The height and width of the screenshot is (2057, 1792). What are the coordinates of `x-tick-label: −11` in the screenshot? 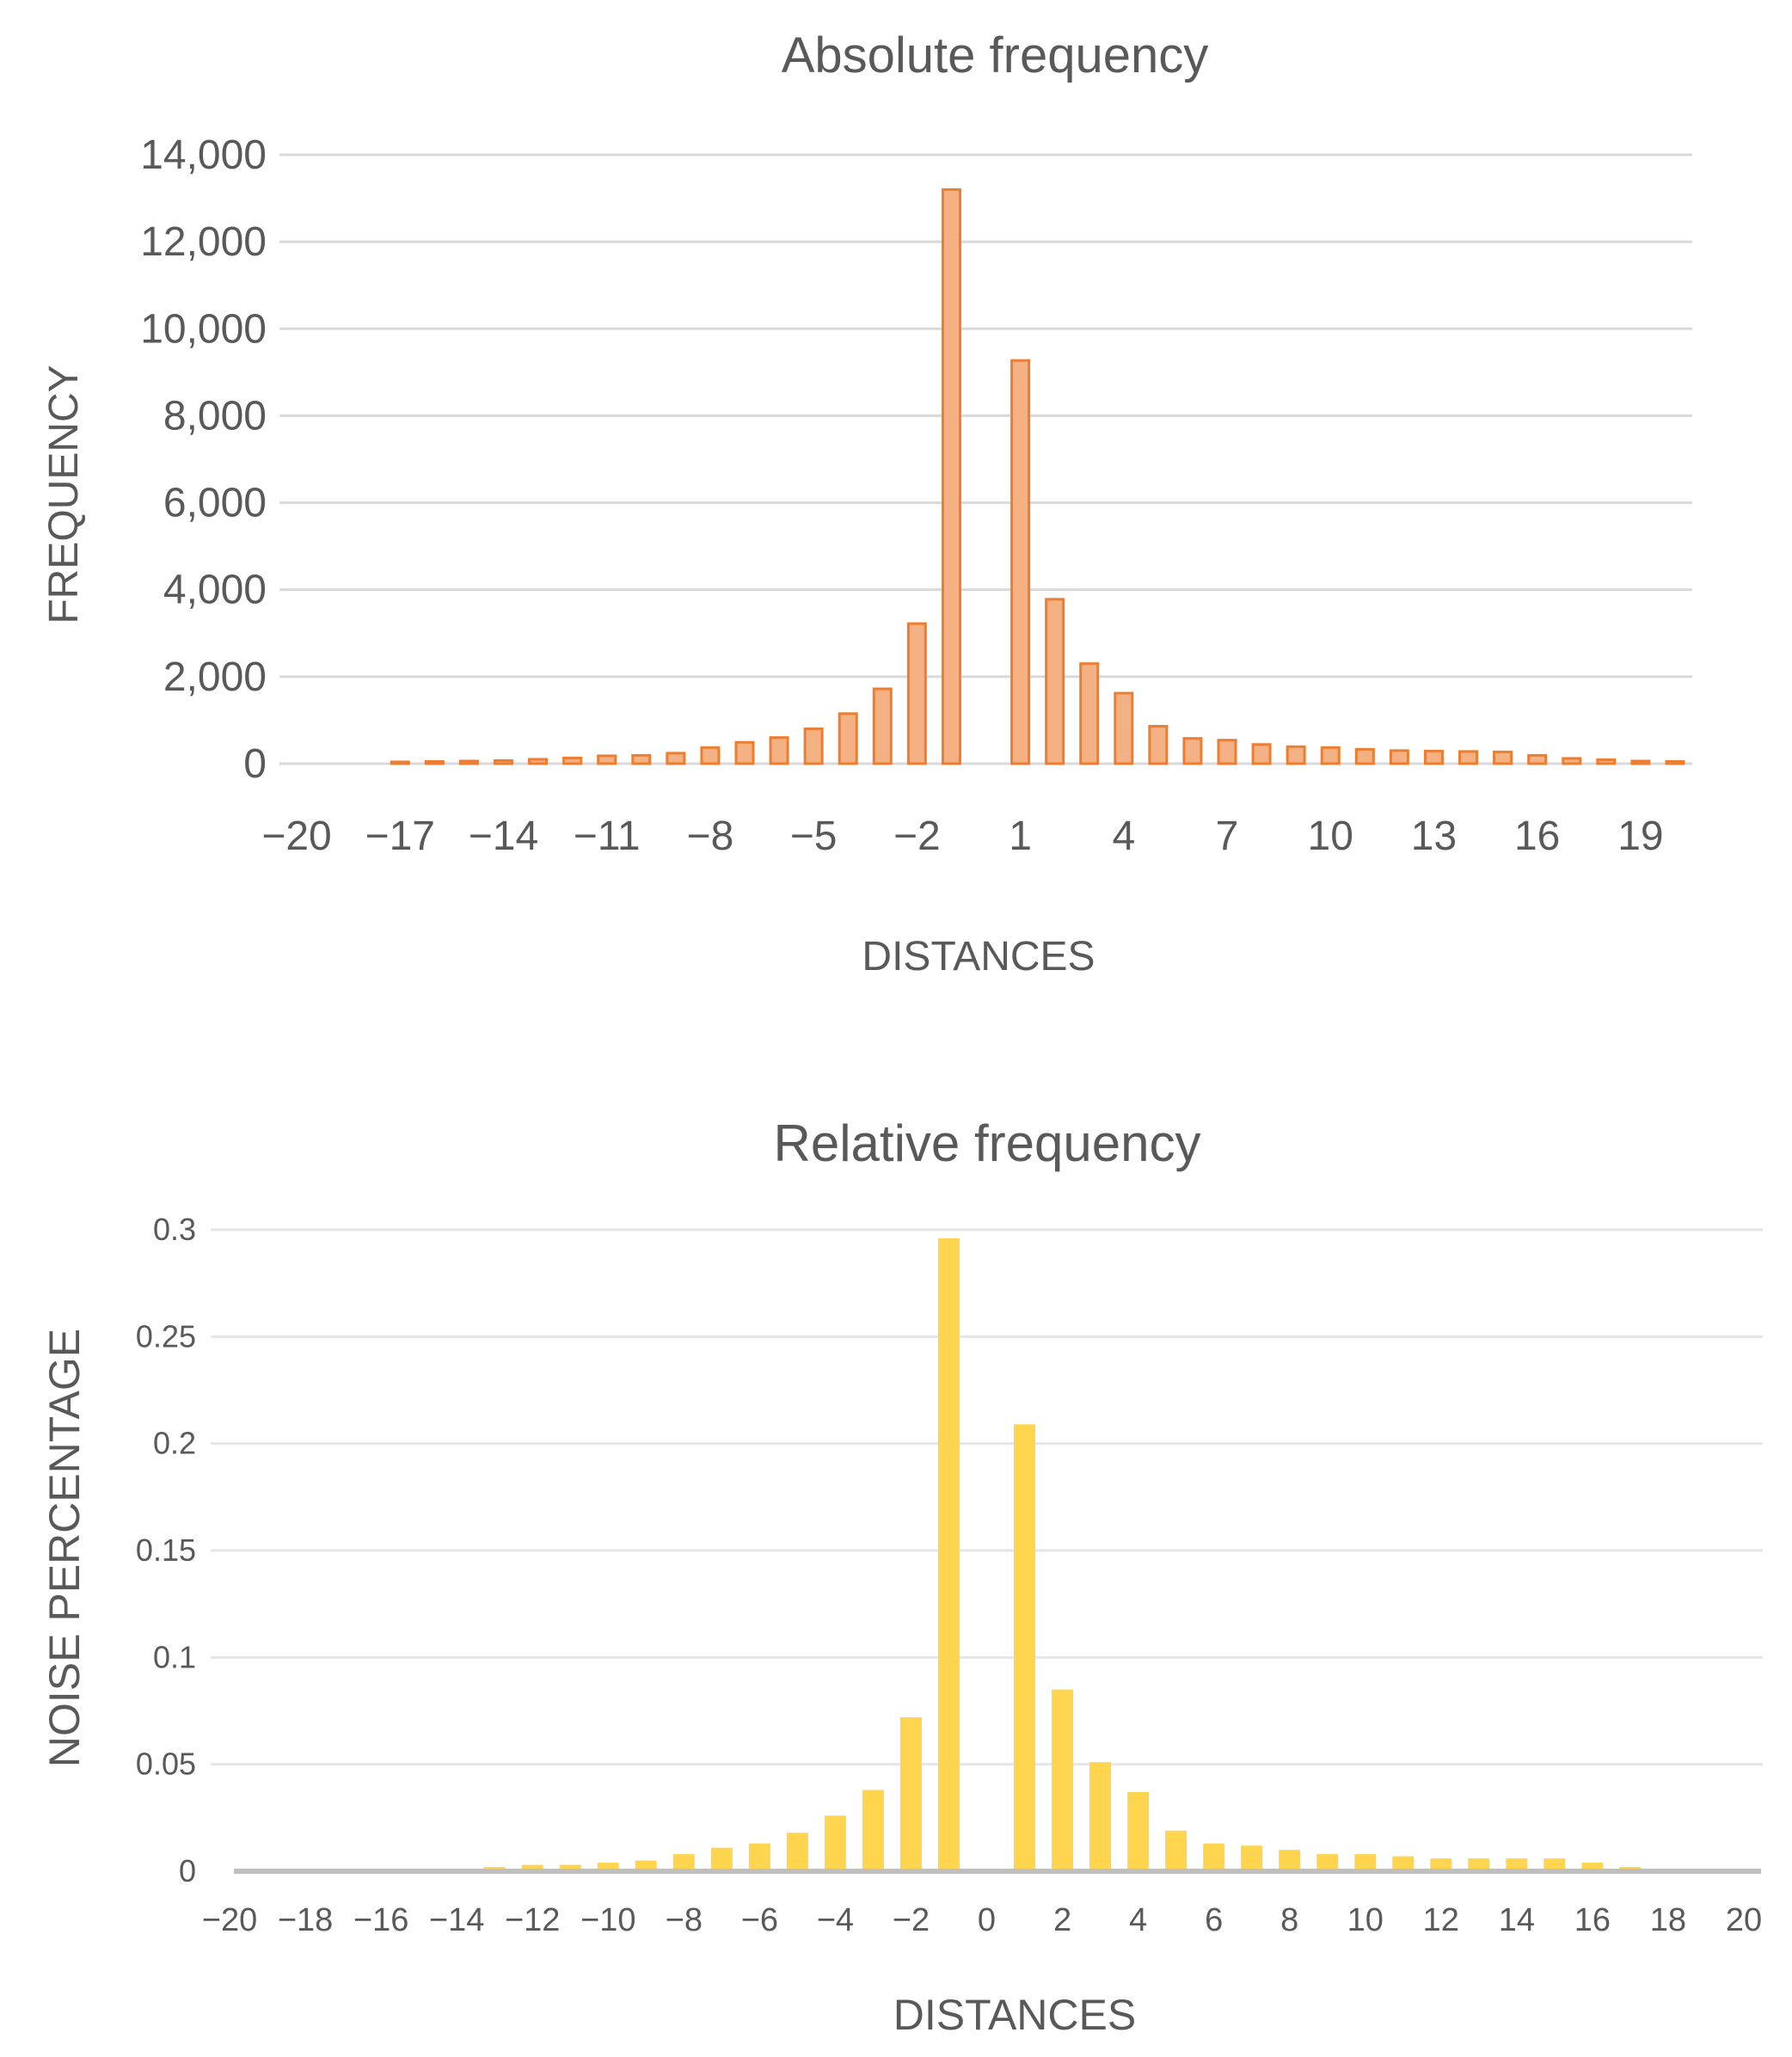 It's located at (607, 836).